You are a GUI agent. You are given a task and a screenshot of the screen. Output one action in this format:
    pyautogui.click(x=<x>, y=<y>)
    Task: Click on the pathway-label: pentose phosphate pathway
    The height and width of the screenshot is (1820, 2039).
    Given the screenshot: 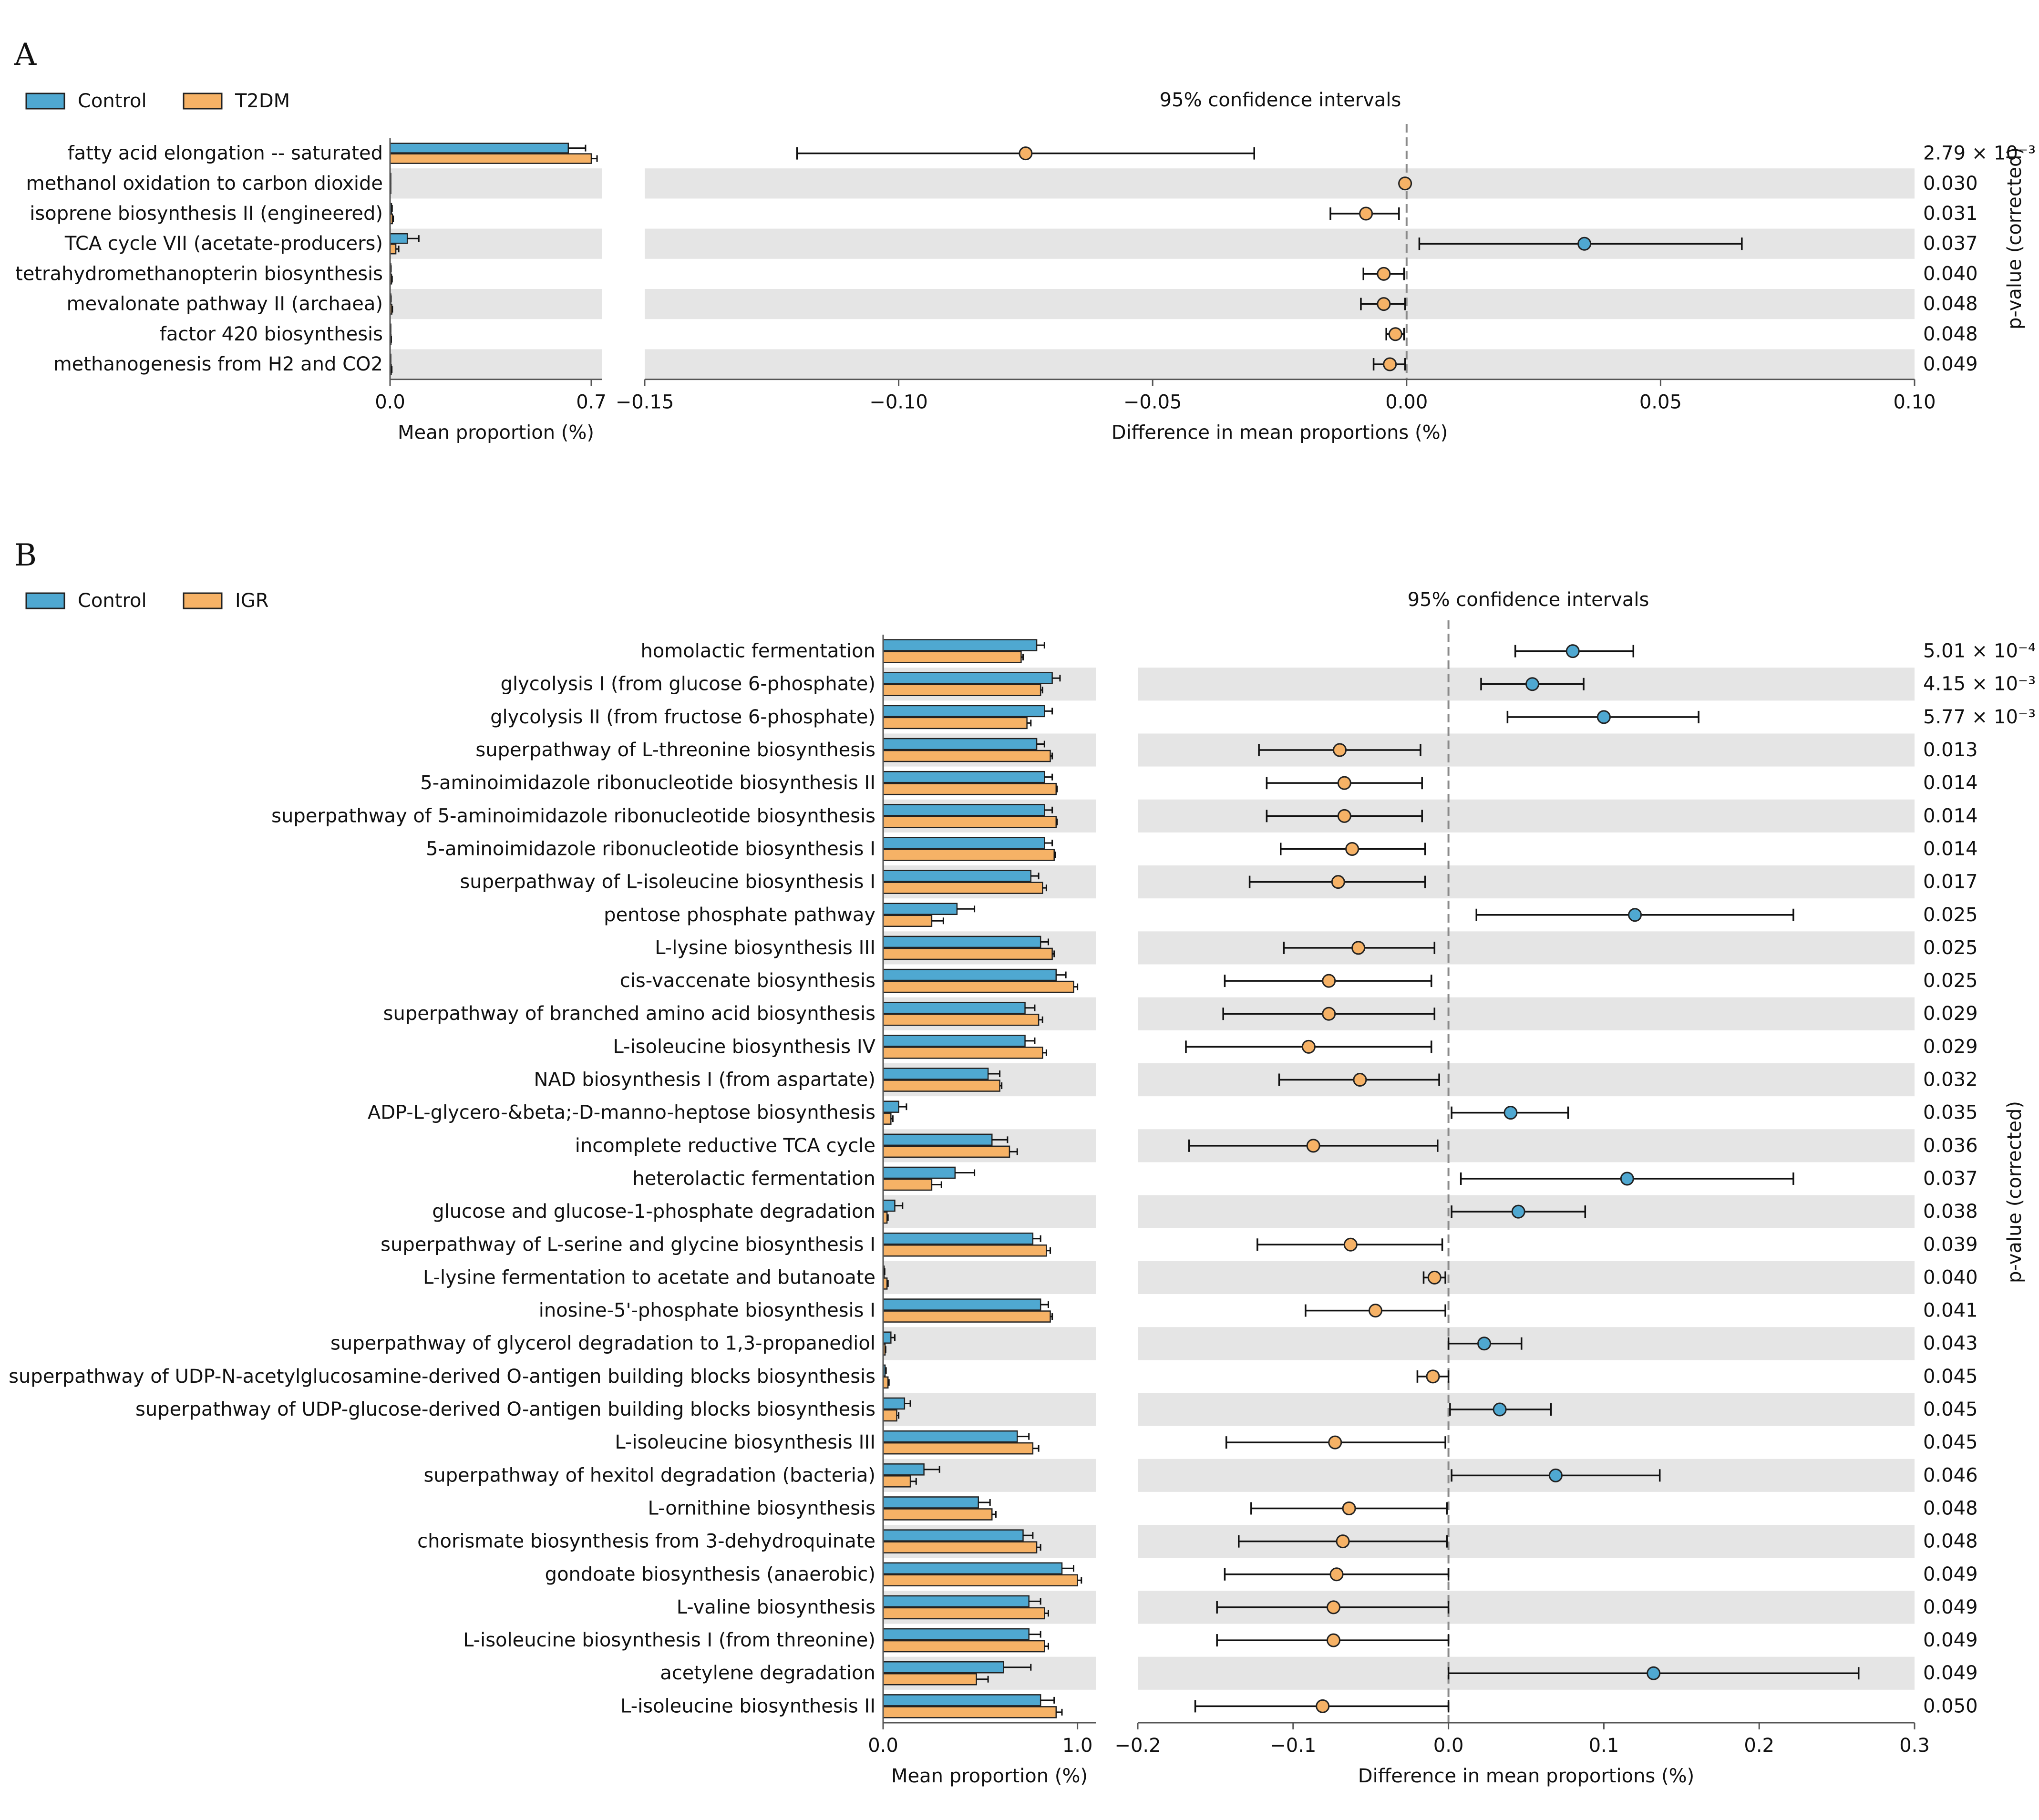 What is the action you would take?
    pyautogui.click(x=739, y=915)
    